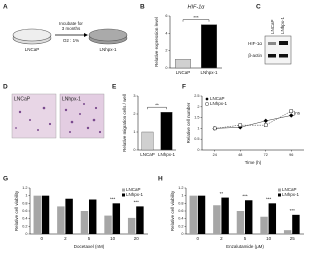  What do you see at coordinates (134, 132) in the screenshot?
I see `y-tick-label: 1` at bounding box center [134, 132].